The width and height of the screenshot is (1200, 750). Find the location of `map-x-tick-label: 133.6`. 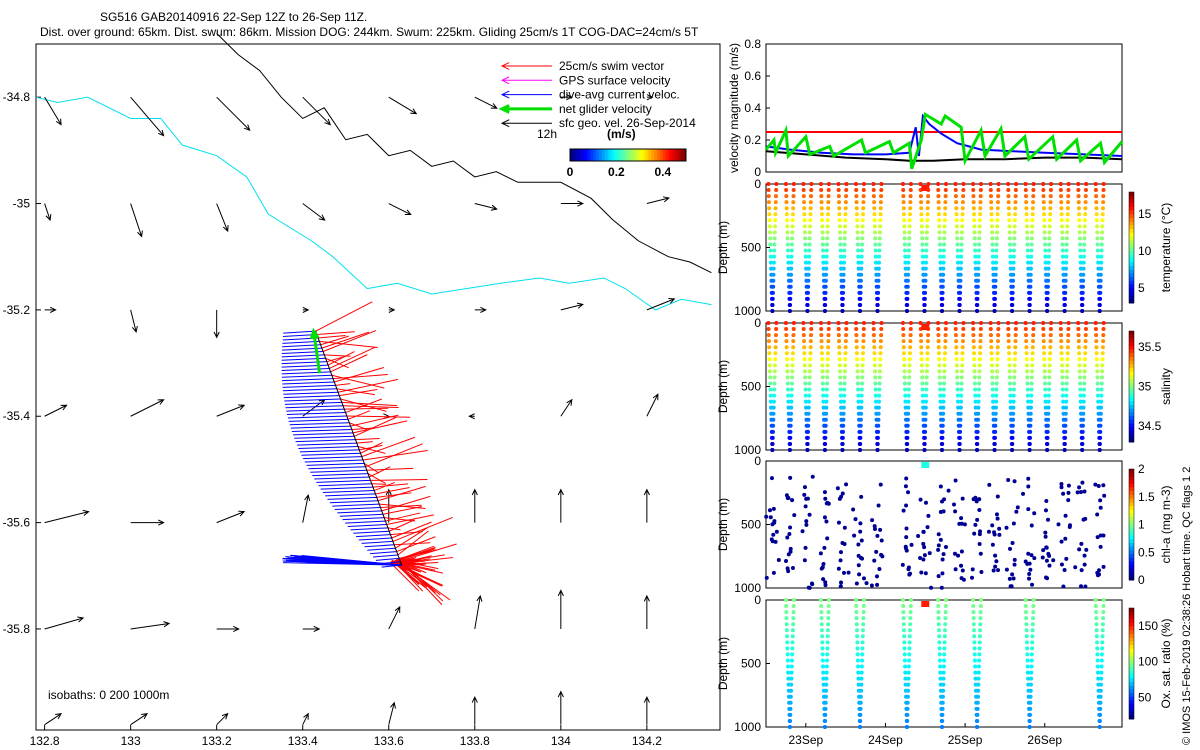

map-x-tick-label: 133.6 is located at coordinates (389, 741).